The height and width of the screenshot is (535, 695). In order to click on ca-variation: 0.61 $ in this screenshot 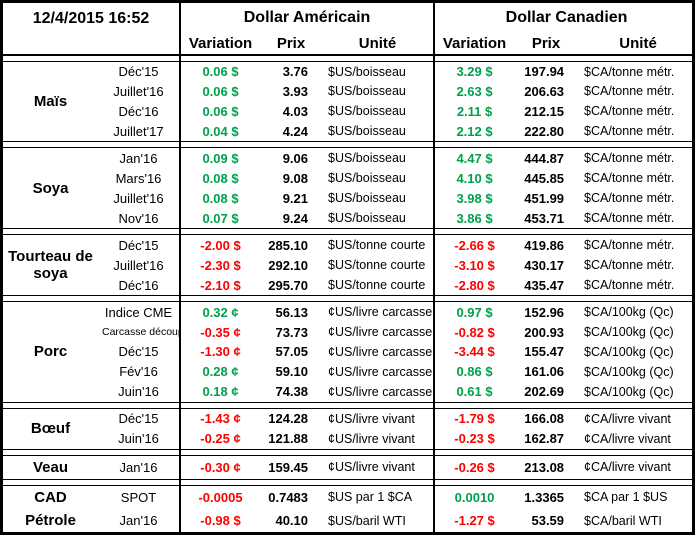, I will do `click(474, 392)`.